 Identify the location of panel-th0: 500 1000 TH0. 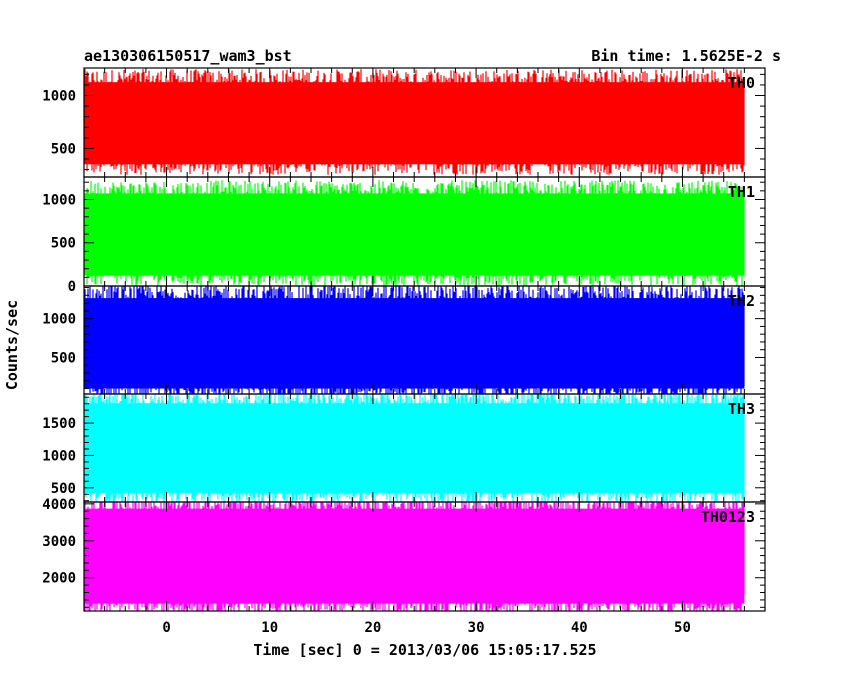
(404, 122).